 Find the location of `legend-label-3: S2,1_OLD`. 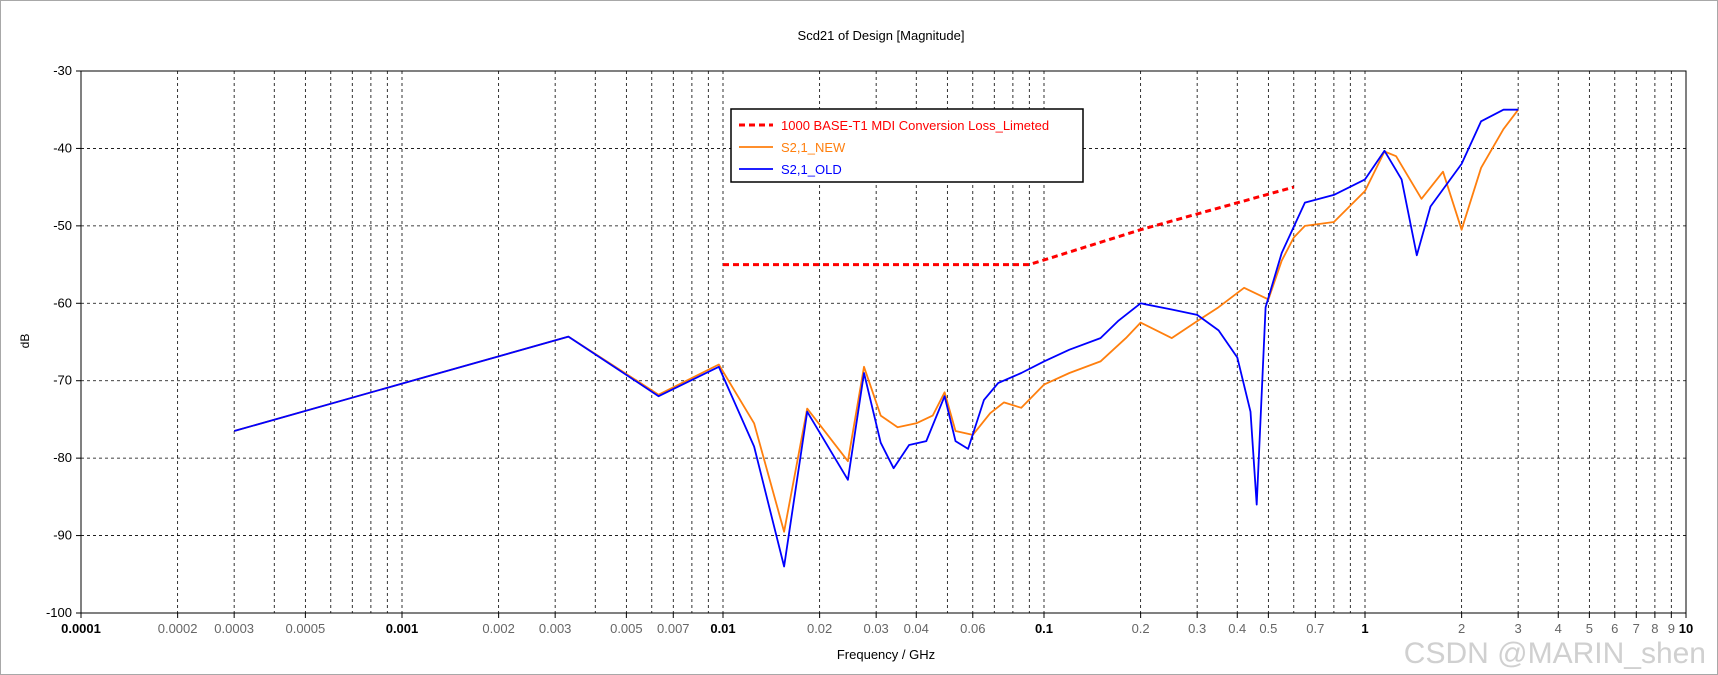

legend-label-3: S2,1_OLD is located at coordinates (811, 169).